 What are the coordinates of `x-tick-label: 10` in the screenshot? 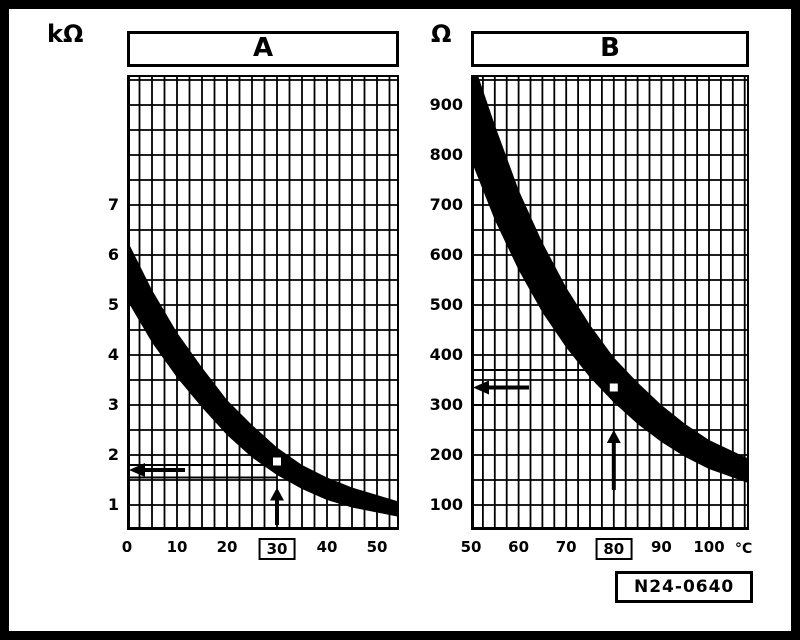 It's located at (177, 547).